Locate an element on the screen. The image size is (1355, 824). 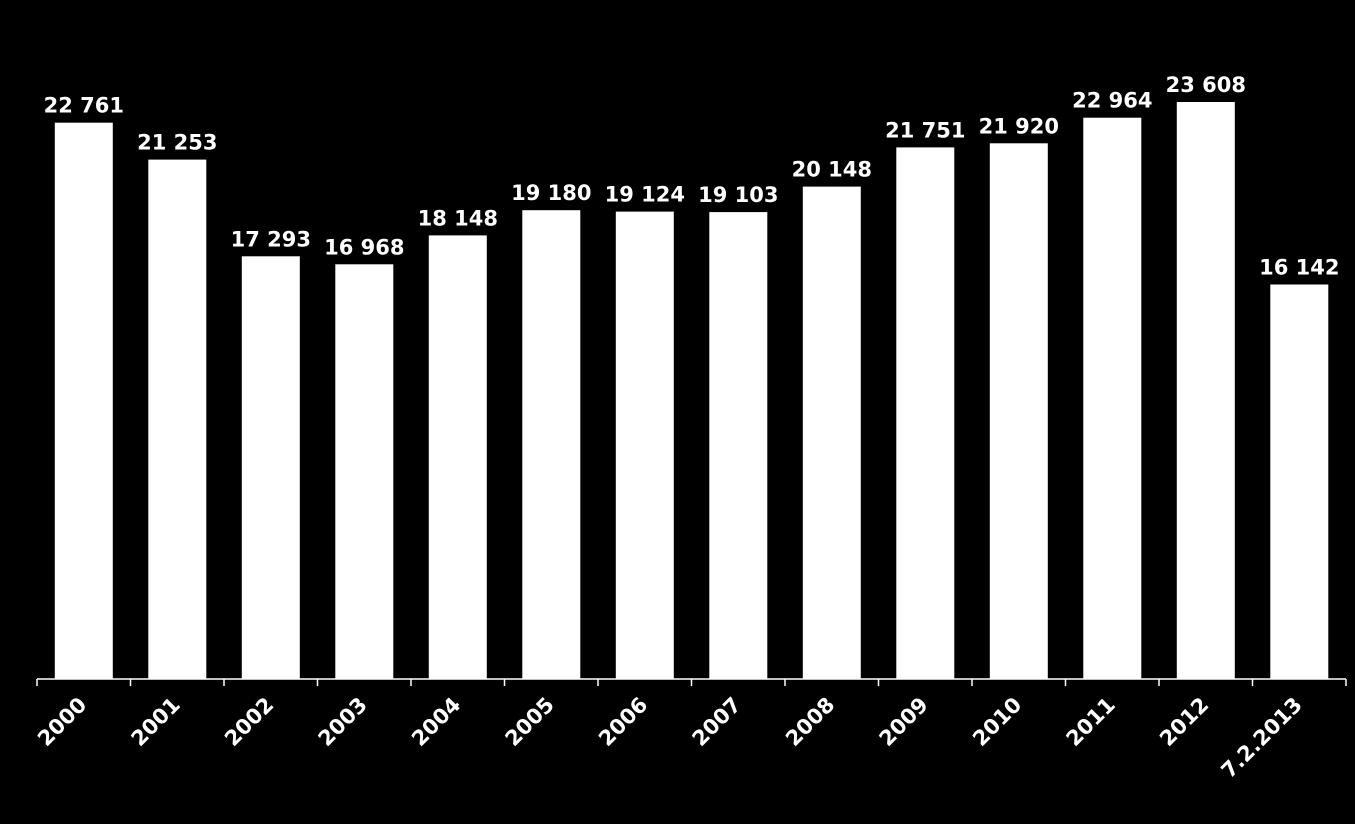
bar-2007 is located at coordinates (738, 445).